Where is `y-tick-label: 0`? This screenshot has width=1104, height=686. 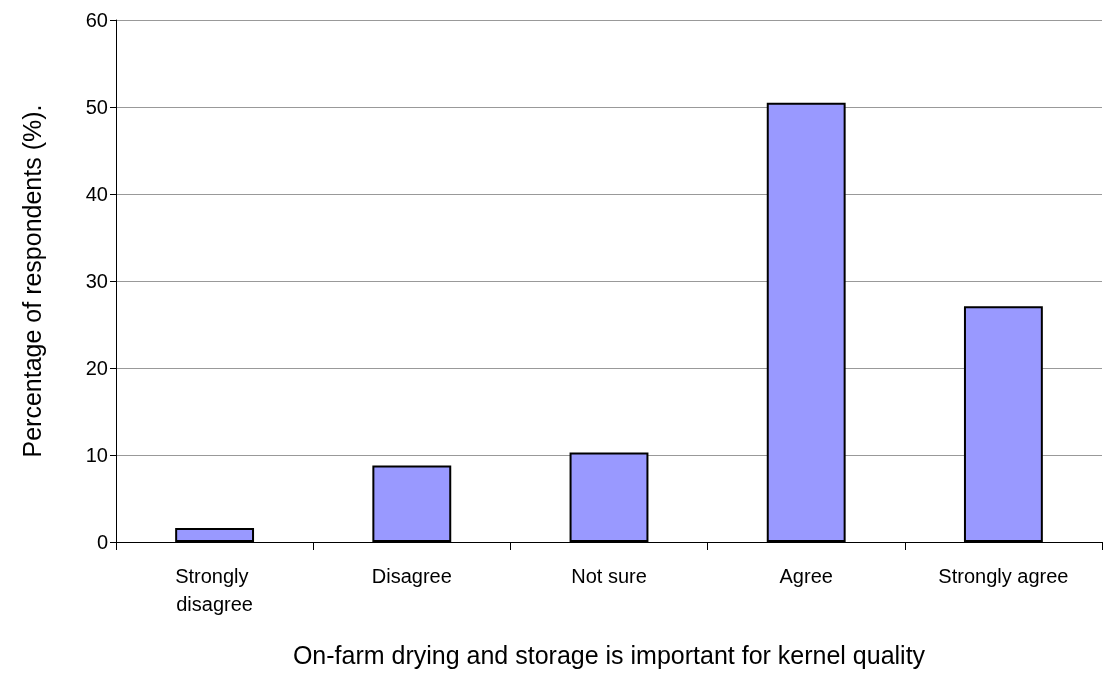
y-tick-label: 0 is located at coordinates (102, 542).